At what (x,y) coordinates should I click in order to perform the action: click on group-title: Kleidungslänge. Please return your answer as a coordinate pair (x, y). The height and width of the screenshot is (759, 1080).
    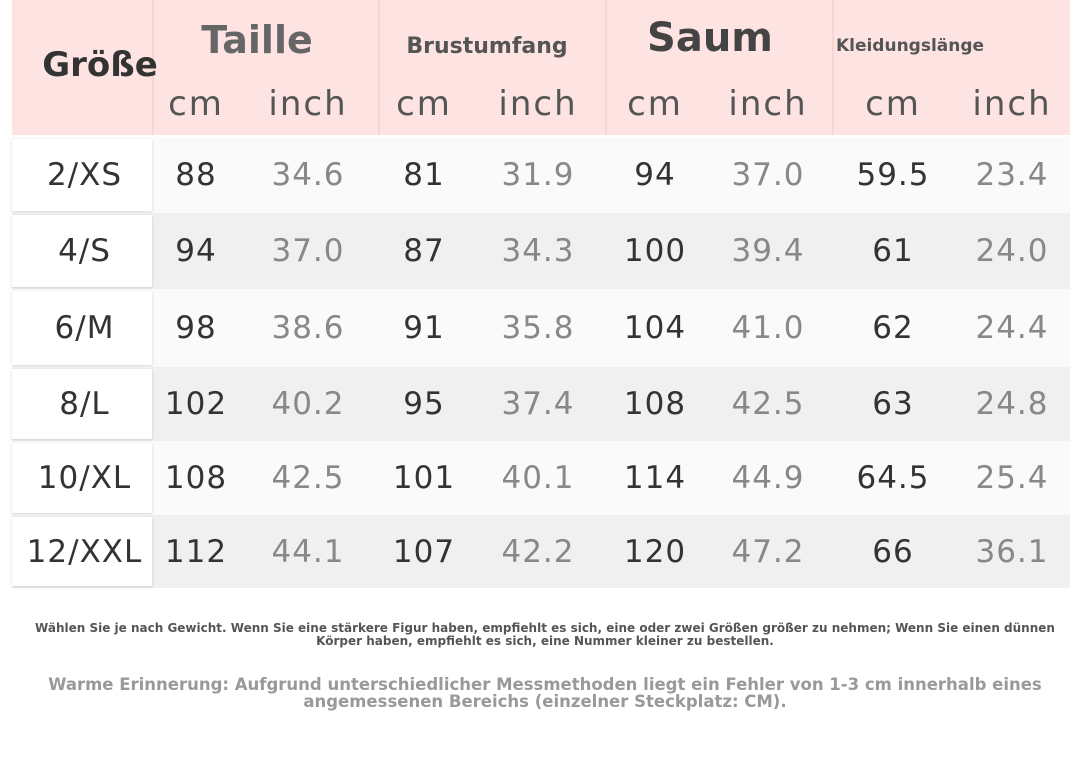
    Looking at the image, I should click on (910, 46).